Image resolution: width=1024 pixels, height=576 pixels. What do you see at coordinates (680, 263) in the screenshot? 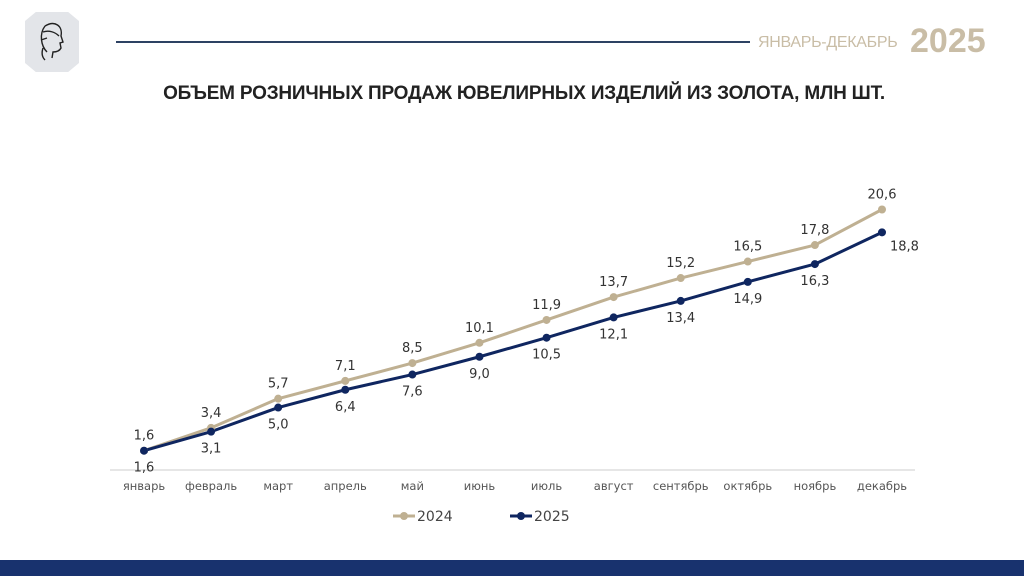
I see `data-label-2024: 15,2` at bounding box center [680, 263].